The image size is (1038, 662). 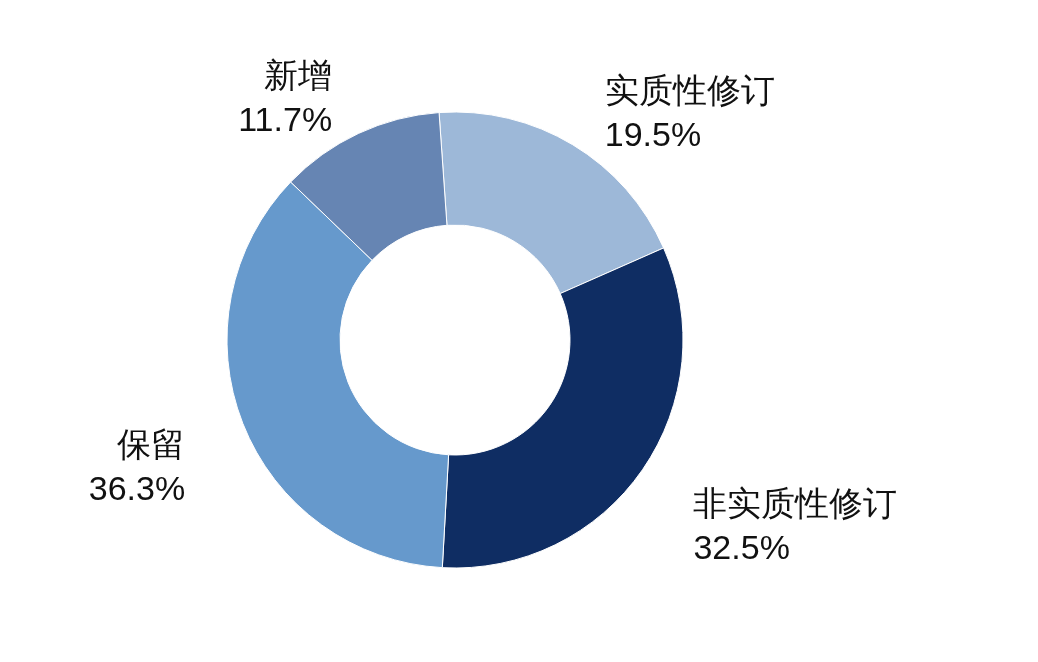 I want to click on data-label: 19.5%, so click(x=653, y=133).